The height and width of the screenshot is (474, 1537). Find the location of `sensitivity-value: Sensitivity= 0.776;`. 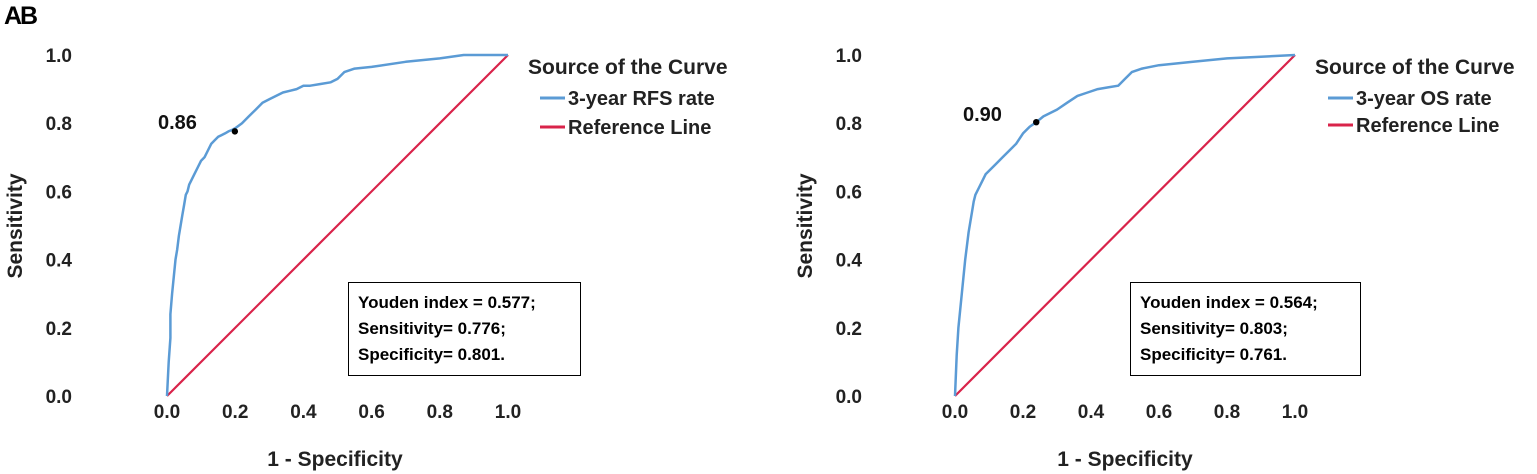

sensitivity-value: Sensitivity= 0.776; is located at coordinates (432, 328).